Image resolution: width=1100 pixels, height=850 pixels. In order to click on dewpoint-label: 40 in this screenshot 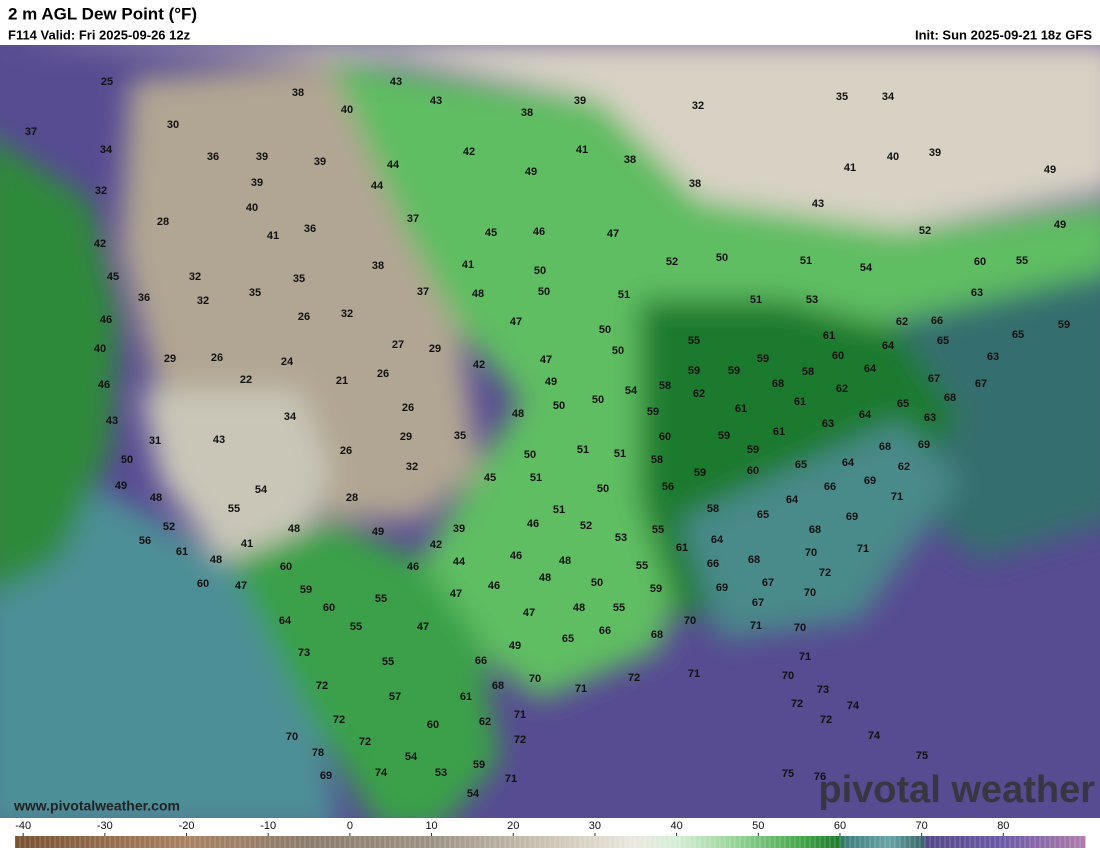, I will do `click(252, 208)`.